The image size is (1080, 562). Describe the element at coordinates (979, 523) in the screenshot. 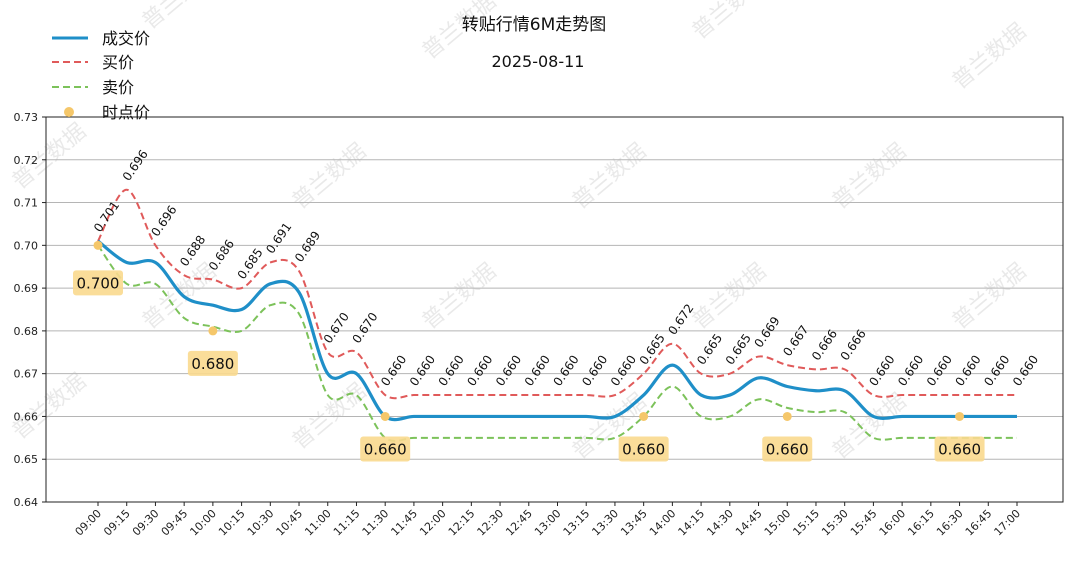

I see `x-tick-label: 16:45` at that location.